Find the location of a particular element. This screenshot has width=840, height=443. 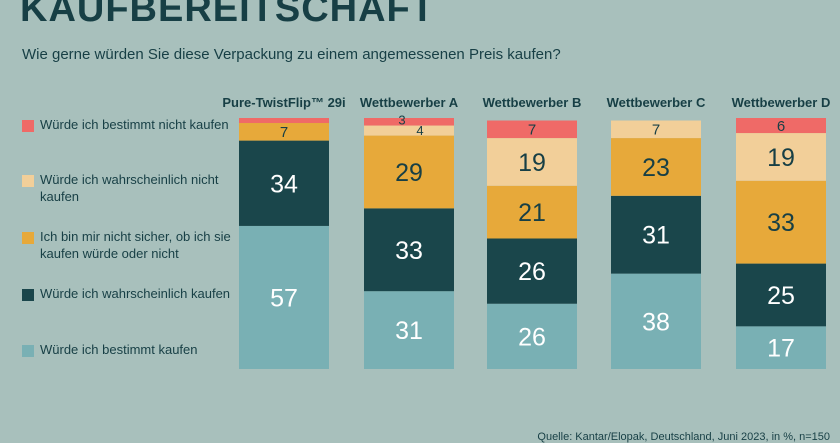

data-label: 34 is located at coordinates (284, 184).